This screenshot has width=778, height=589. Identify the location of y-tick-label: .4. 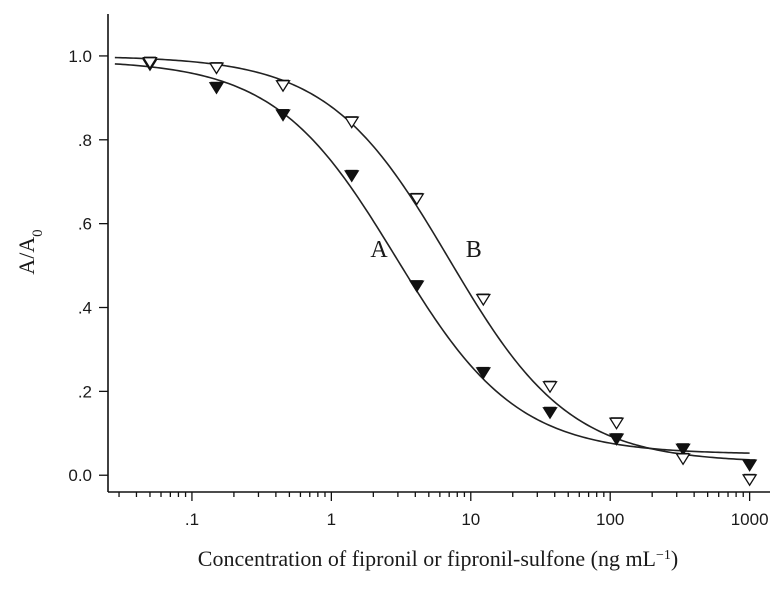
(85, 308).